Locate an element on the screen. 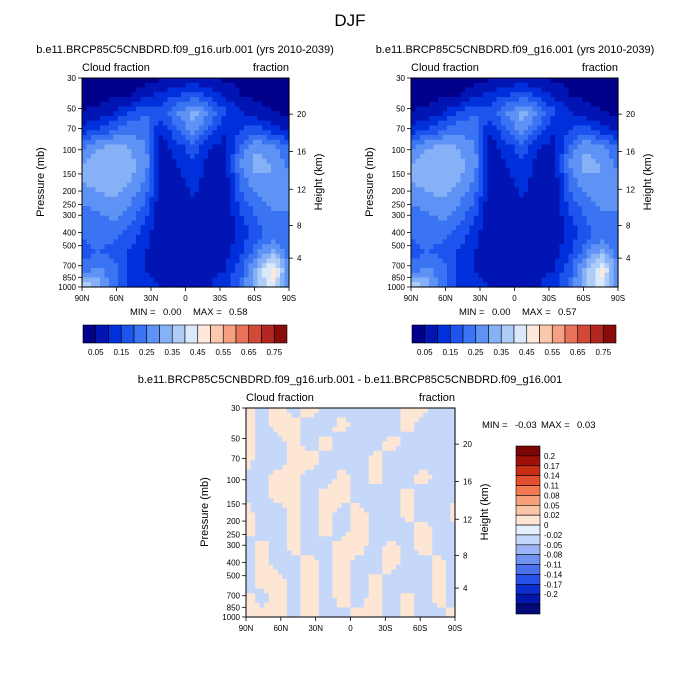  contour-field is located at coordinates (351, 513).